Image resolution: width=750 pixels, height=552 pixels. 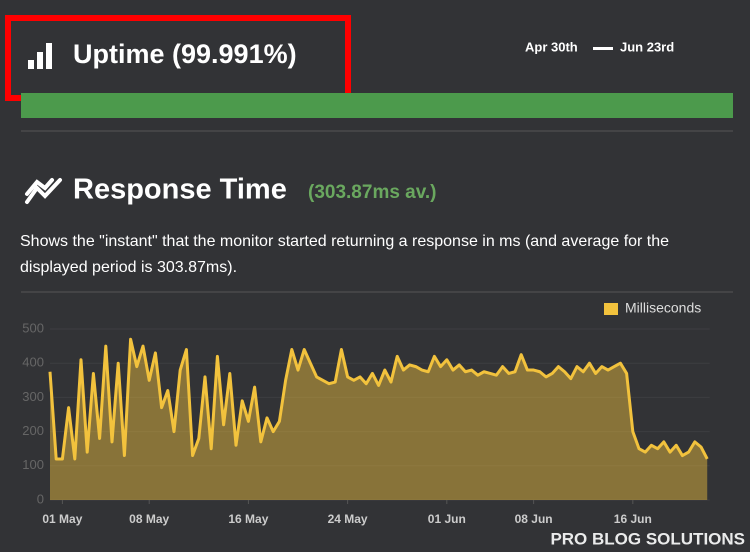 What do you see at coordinates (180, 190) in the screenshot?
I see `response-title: Response Time` at bounding box center [180, 190].